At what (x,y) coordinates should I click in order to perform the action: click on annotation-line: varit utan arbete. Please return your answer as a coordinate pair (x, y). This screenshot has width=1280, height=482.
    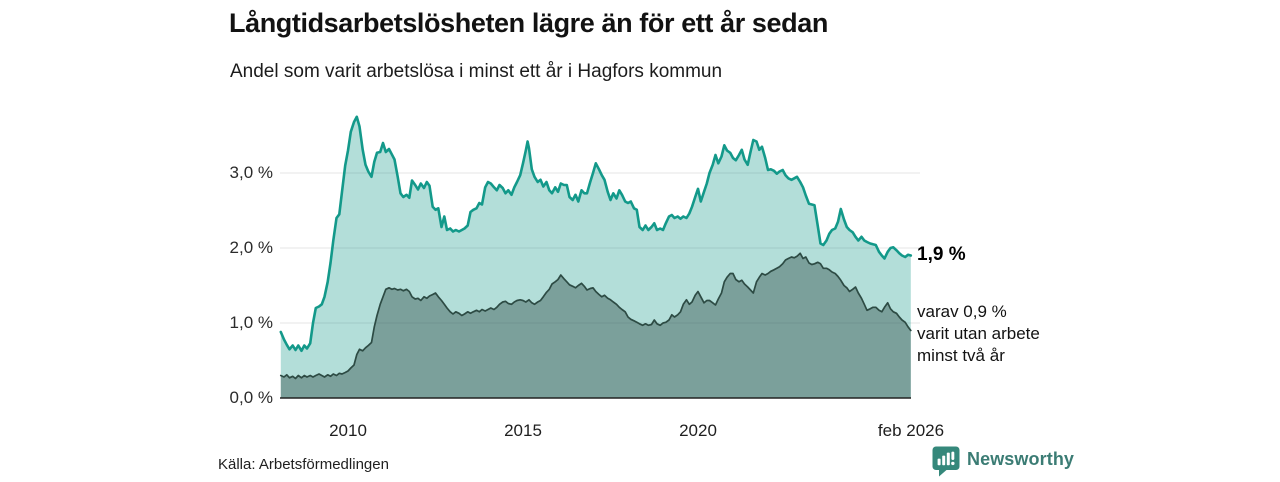
    Looking at the image, I should click on (978, 333).